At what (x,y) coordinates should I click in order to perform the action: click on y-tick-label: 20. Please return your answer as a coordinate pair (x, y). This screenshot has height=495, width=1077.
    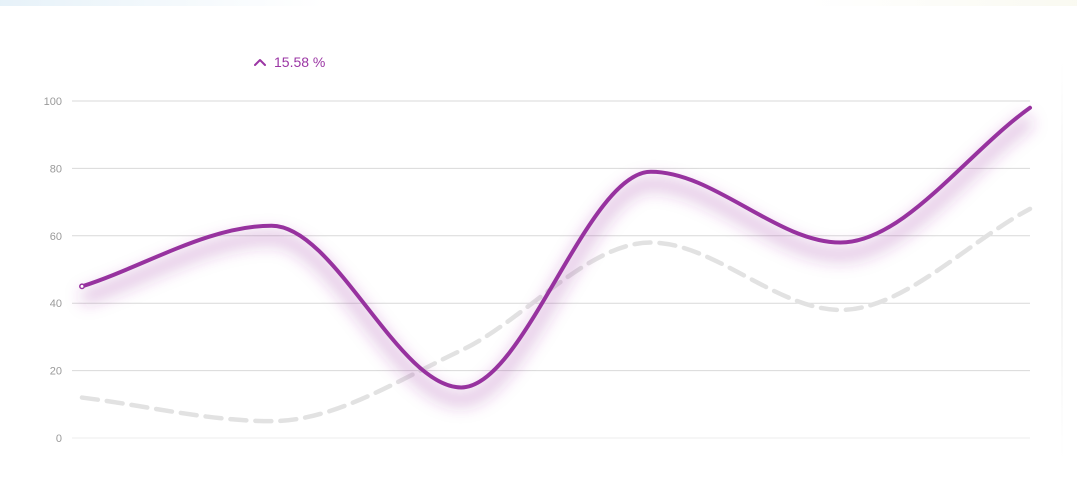
    Looking at the image, I should click on (56, 372).